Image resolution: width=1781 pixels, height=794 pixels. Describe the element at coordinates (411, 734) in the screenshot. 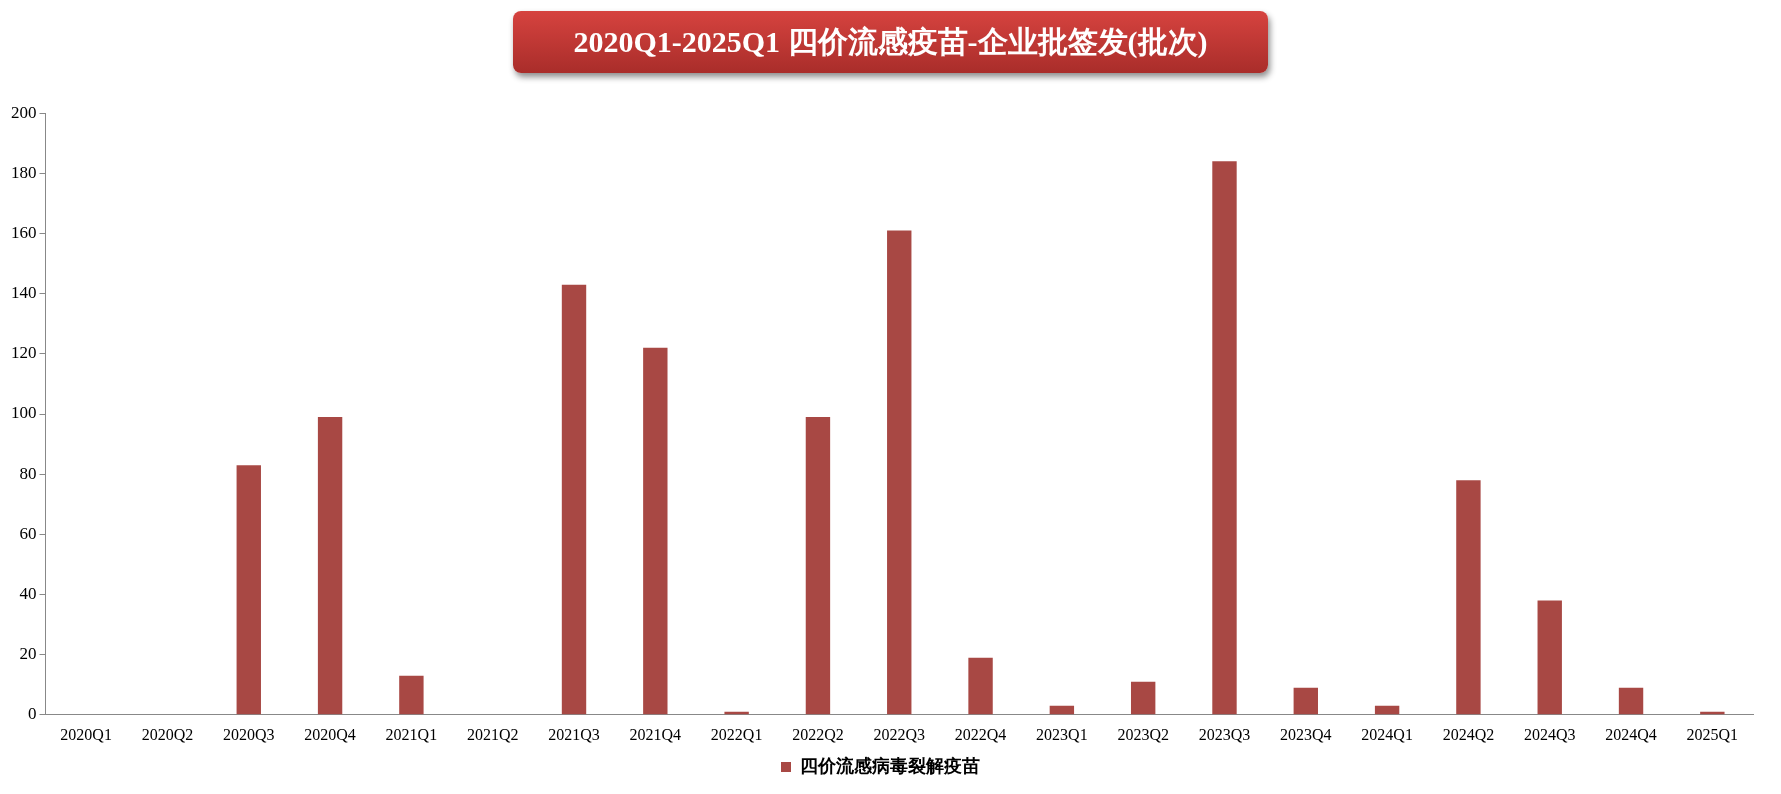

I see `x-tick-label: 2021Q1` at that location.